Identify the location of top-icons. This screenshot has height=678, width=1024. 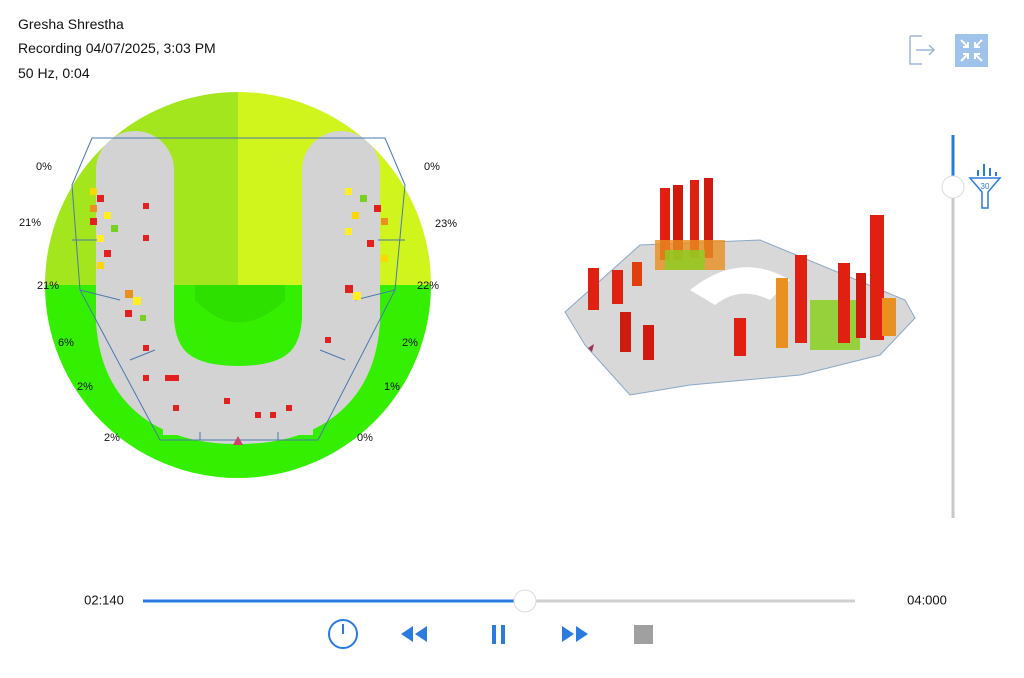
(948, 50).